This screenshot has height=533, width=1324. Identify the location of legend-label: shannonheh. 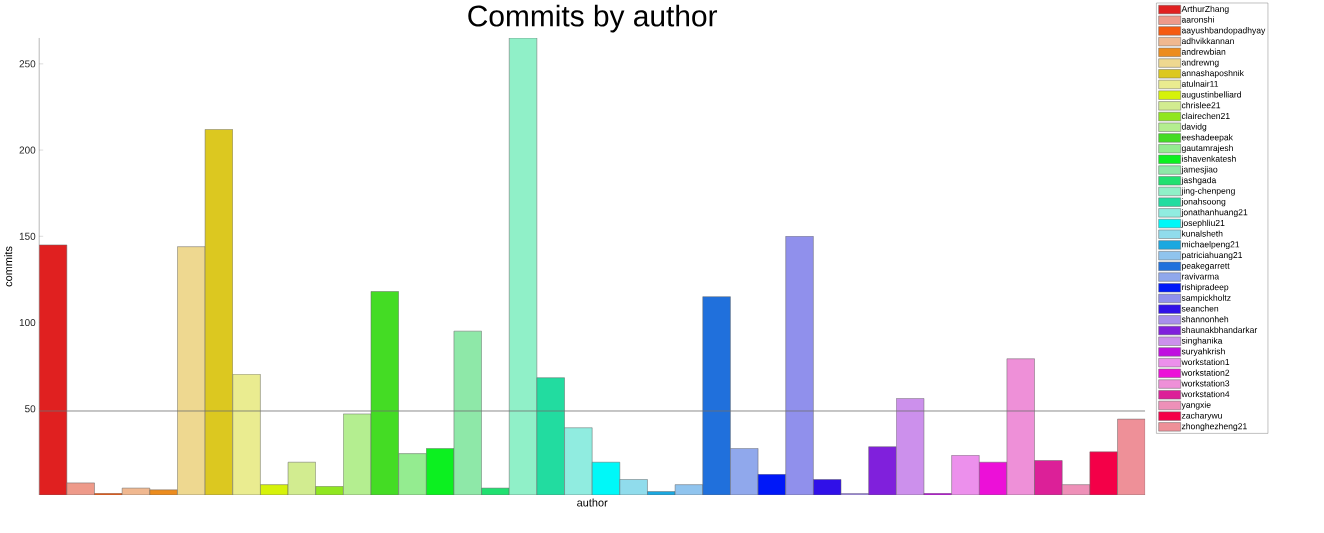
(1205, 319).